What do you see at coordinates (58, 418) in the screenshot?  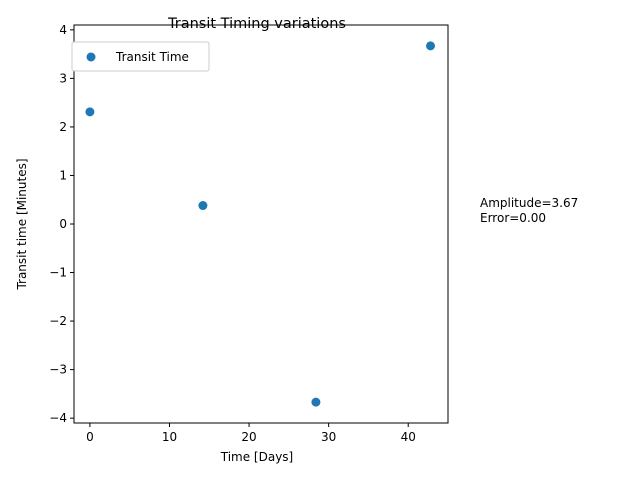 I see `y-tick-label: −4` at bounding box center [58, 418].